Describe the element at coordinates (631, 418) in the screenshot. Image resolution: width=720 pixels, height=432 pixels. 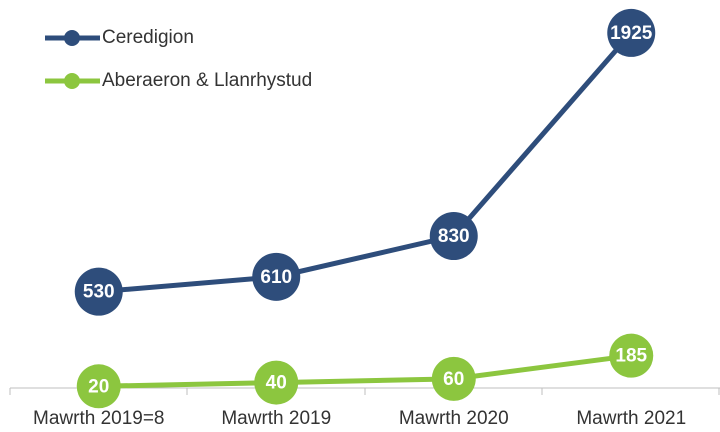
I see `x-tick-label: Mawrth 2021` at that location.